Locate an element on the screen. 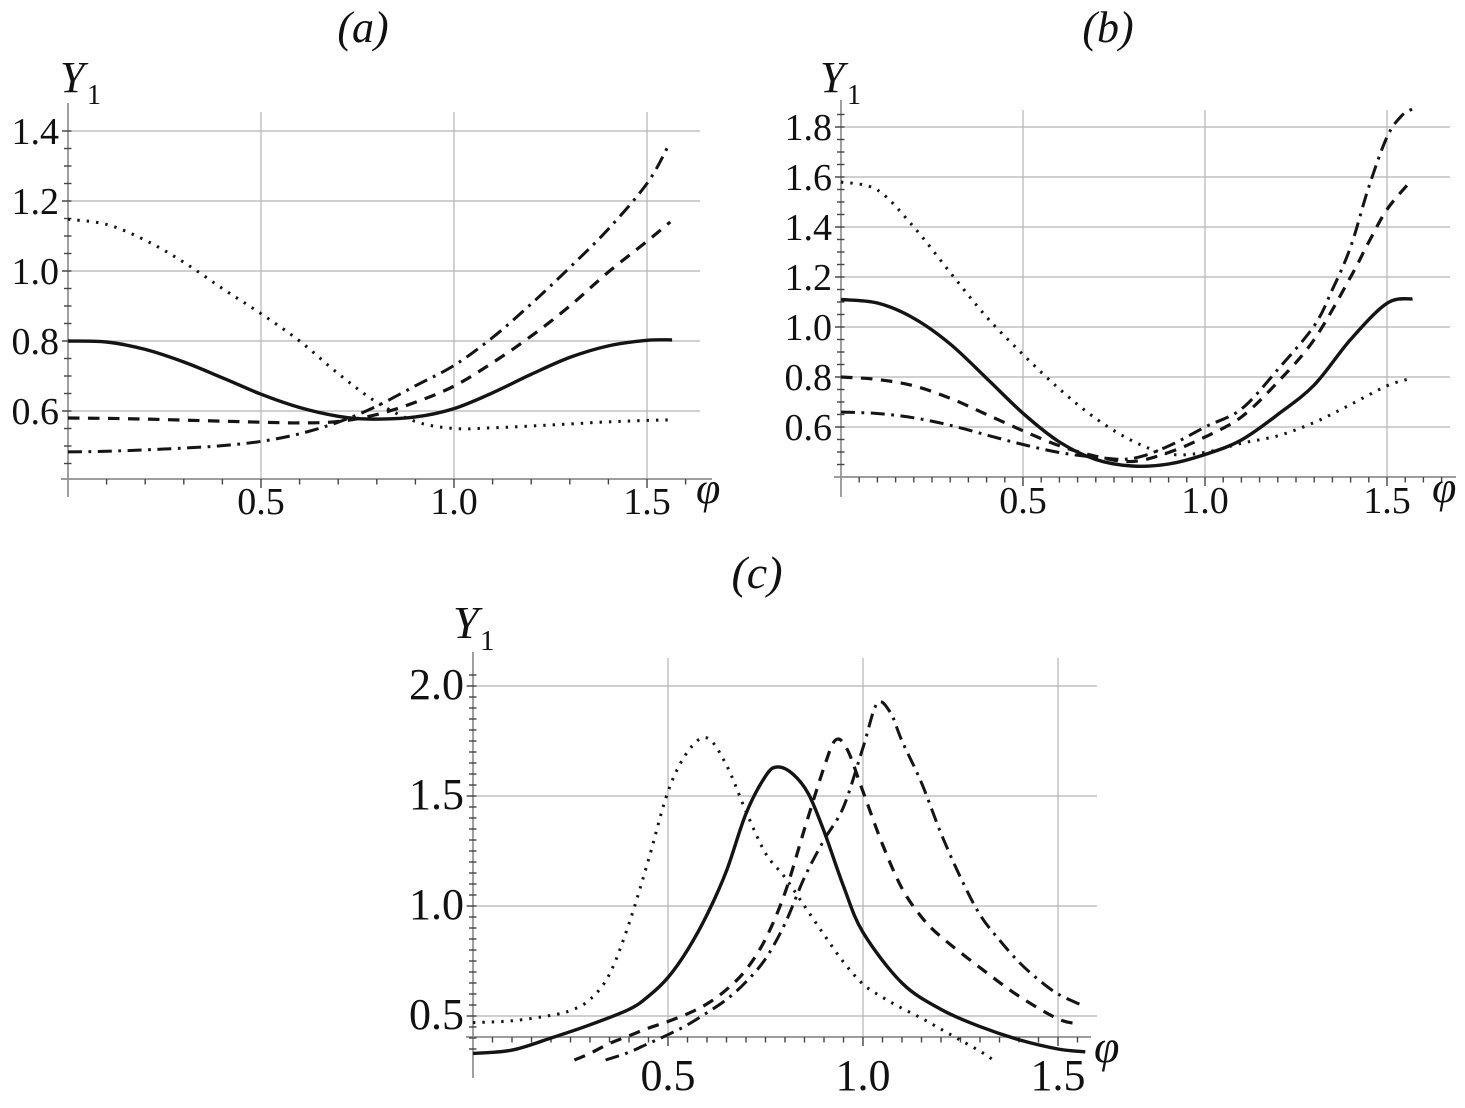 This screenshot has width=1465, height=1108. panel-title: (c) is located at coordinates (756, 572).